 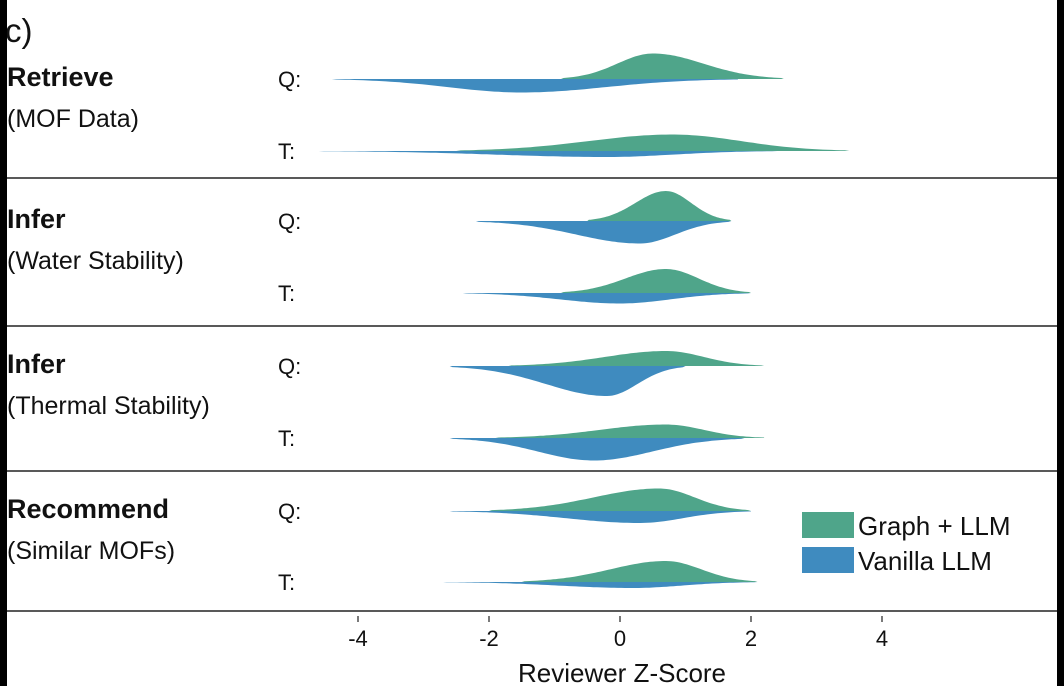 I want to click on group-thermal-stability: Infer (Thermal Stability) Q: T:, so click(x=386, y=405).